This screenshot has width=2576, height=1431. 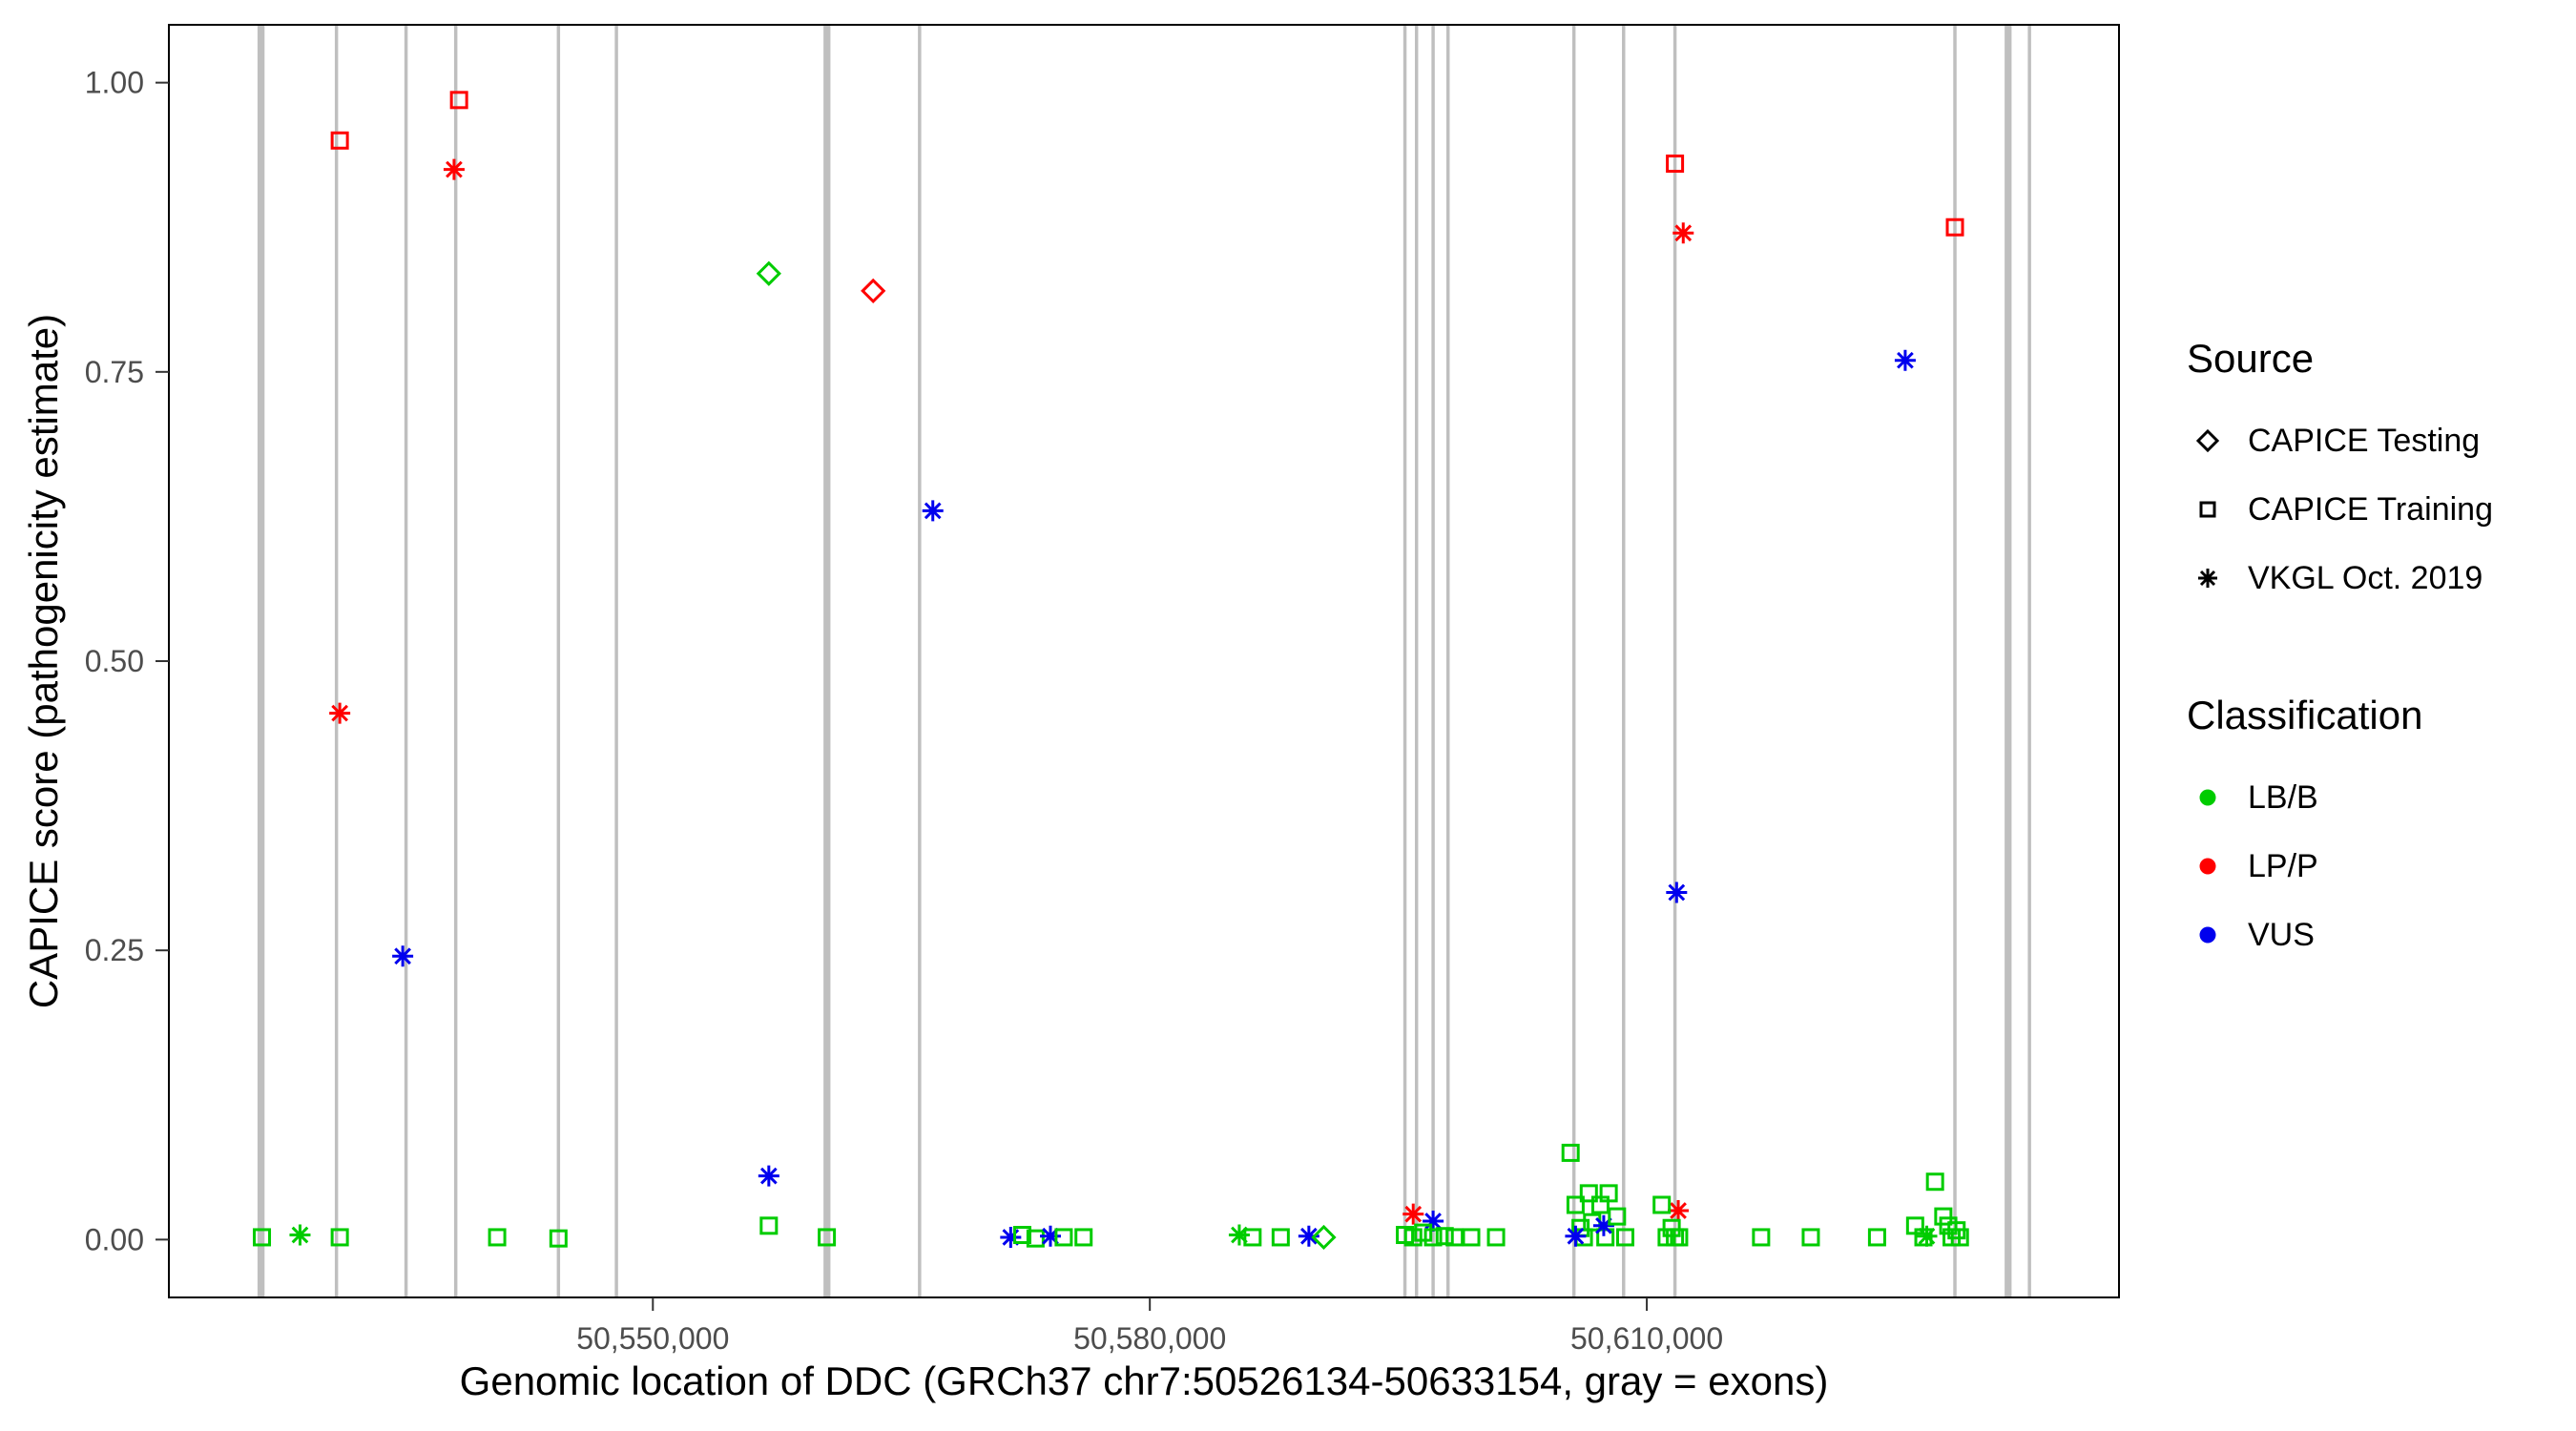 I want to click on legend-item-vus: VUS, so click(x=2340, y=935).